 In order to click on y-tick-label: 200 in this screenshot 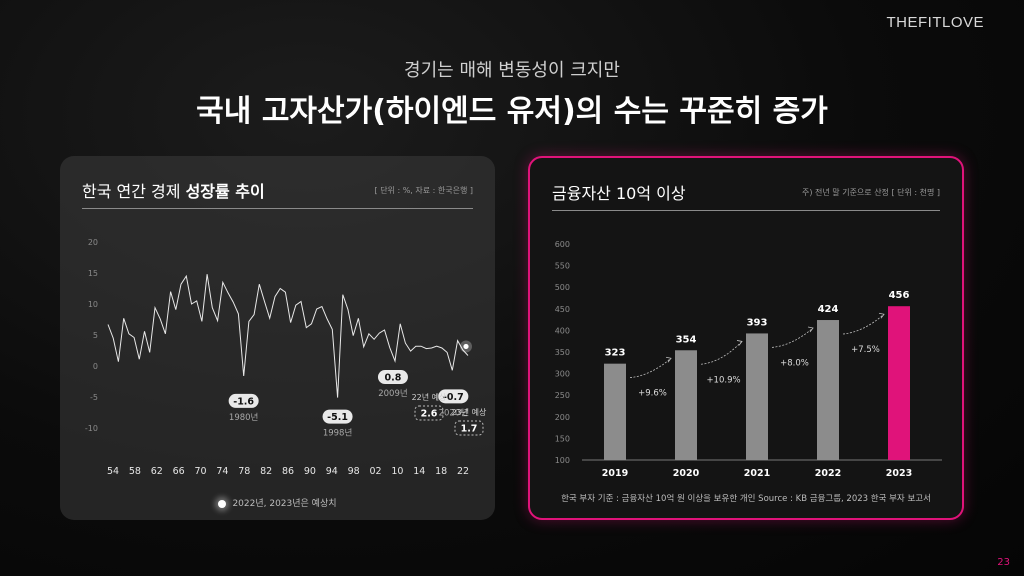, I will do `click(562, 417)`.